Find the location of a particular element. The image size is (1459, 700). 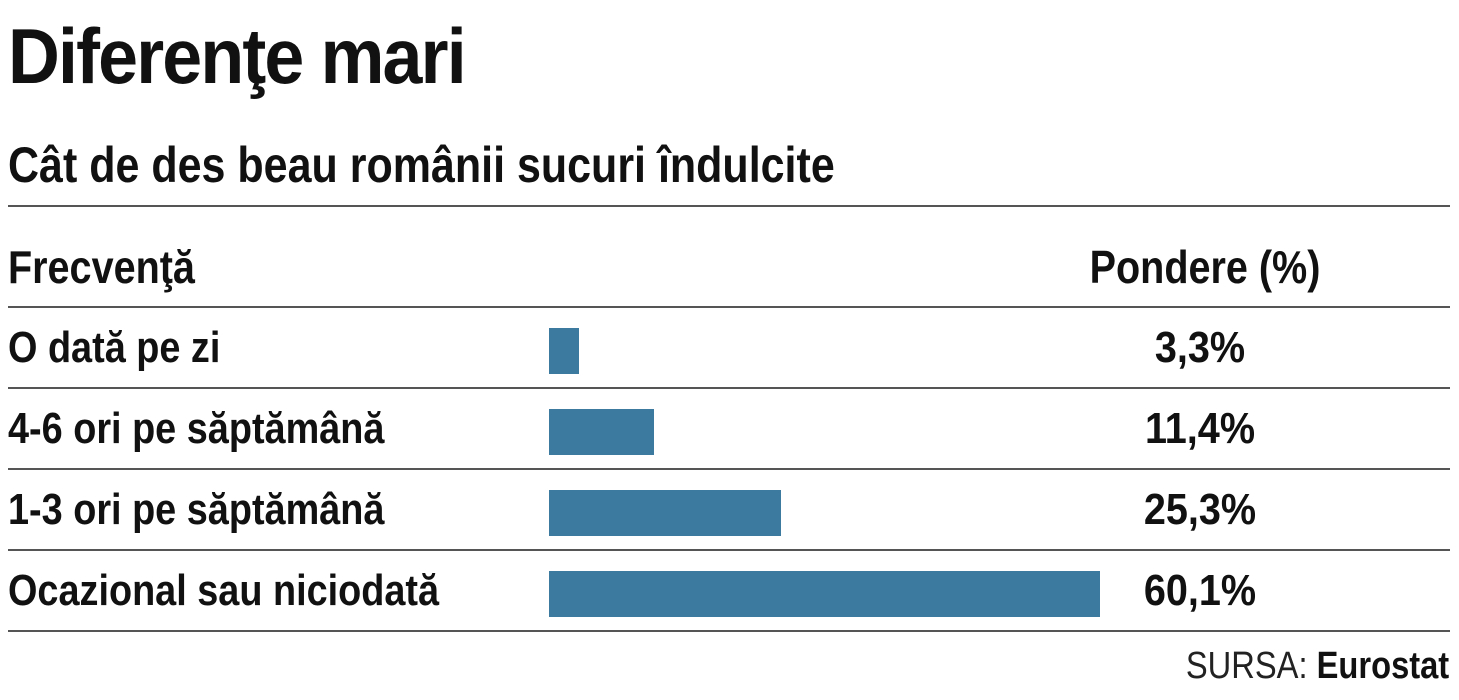

table-row: O dată pe zi 3,3% is located at coordinates (729, 348).